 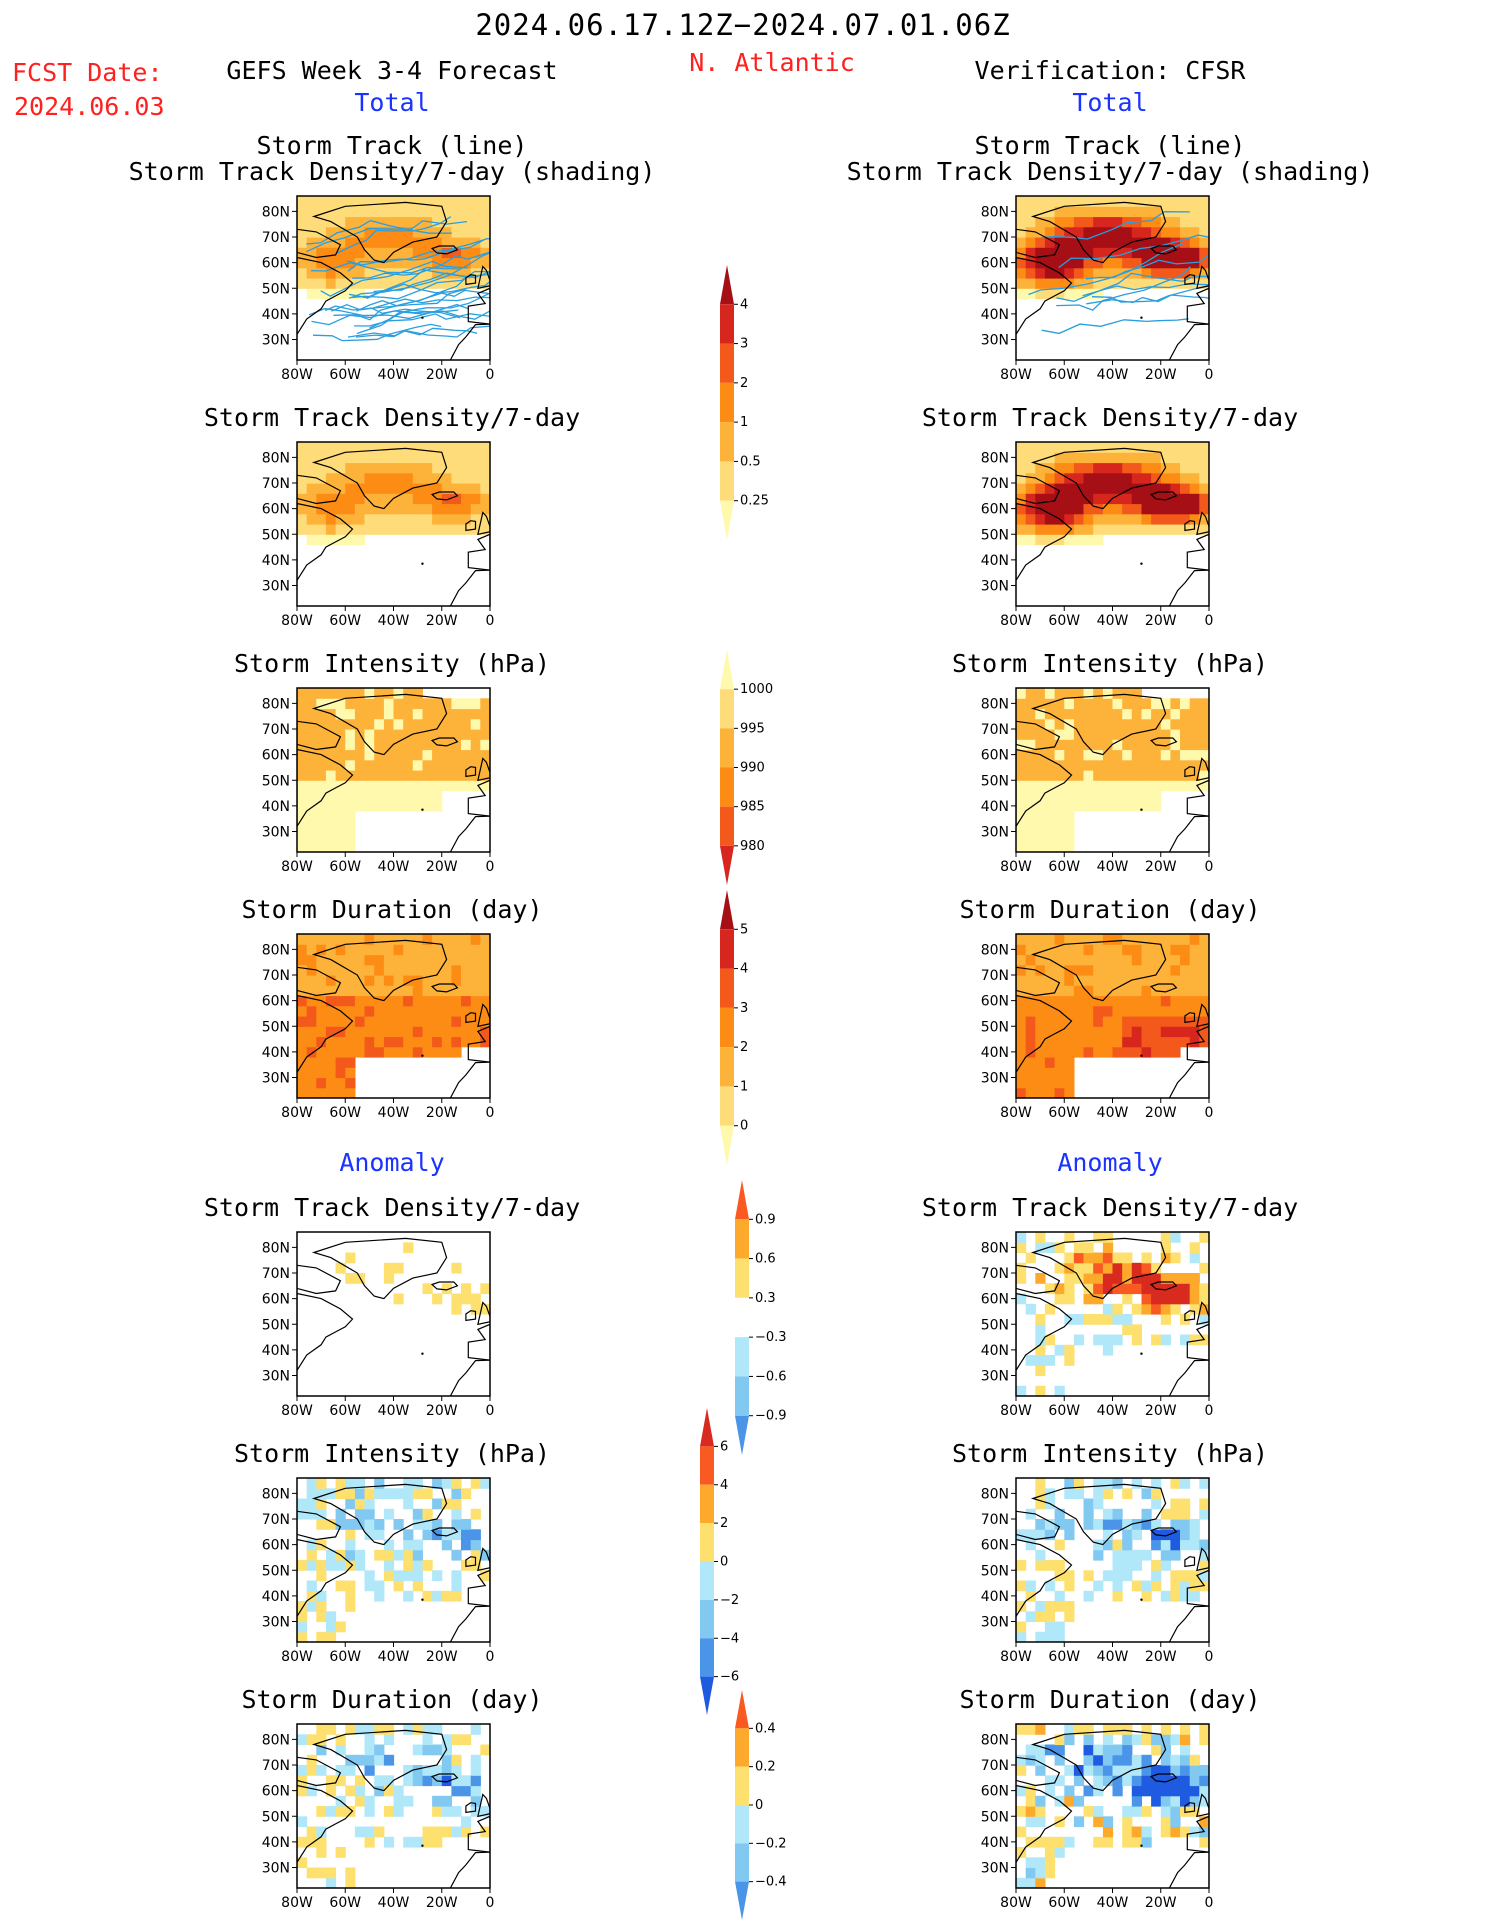 What do you see at coordinates (1197, 798) in the screenshot?
I see `coastline` at bounding box center [1197, 798].